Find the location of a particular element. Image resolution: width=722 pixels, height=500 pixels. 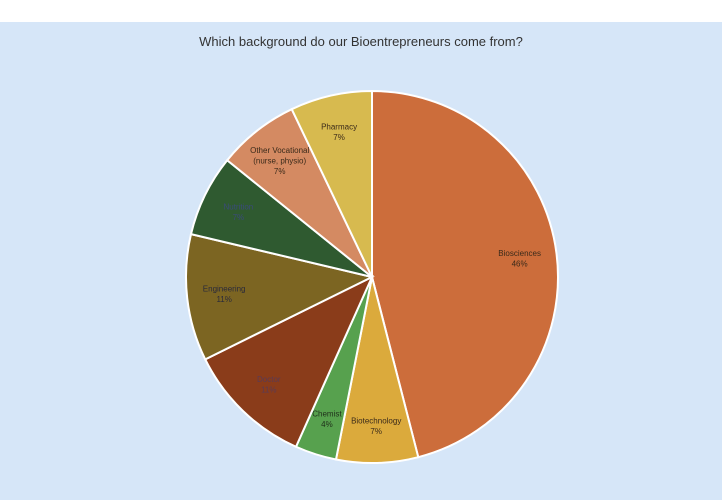

pie-slice-doctor is located at coordinates (289, 361).